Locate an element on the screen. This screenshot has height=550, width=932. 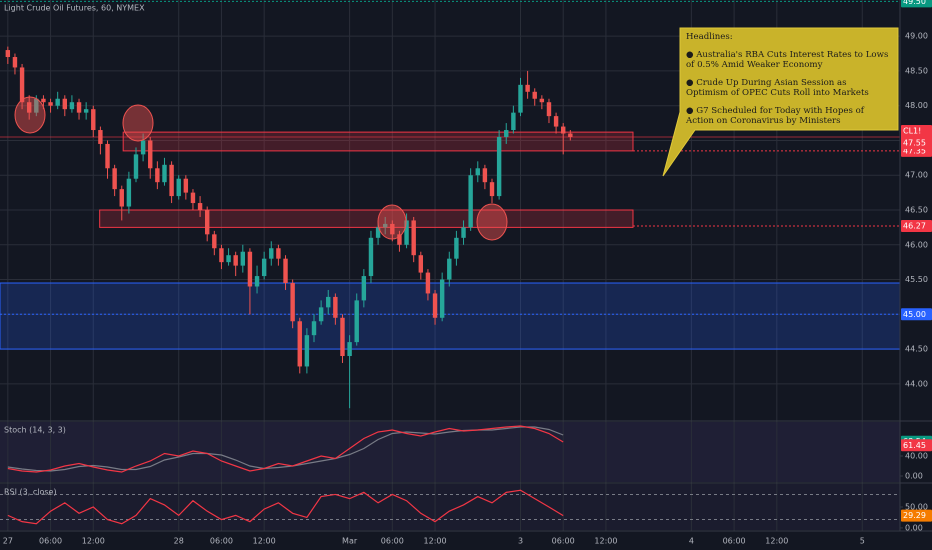
indicator-line is located at coordinates (285, 449).